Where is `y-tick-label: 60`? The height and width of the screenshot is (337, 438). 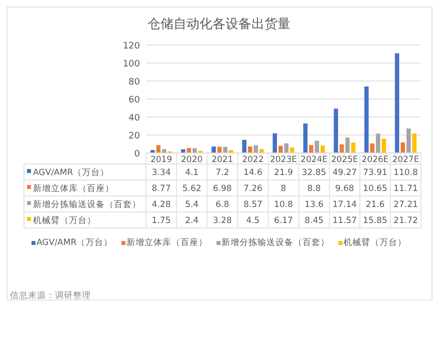 y-tick-label: 60 is located at coordinates (134, 101).